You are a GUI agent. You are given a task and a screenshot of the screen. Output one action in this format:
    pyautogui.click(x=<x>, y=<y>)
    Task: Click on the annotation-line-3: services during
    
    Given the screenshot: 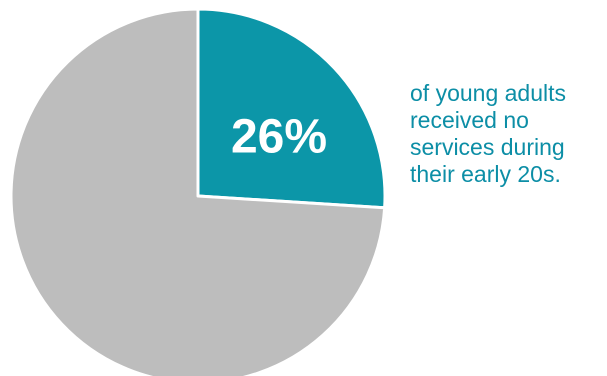 What is the action you would take?
    pyautogui.click(x=487, y=147)
    